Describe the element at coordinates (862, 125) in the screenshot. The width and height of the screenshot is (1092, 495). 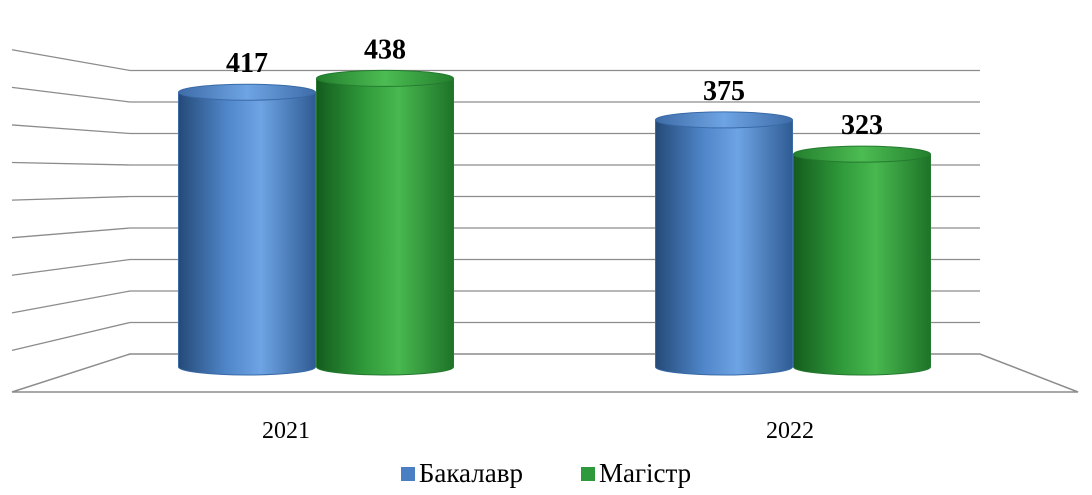
I see `value-label: 323` at that location.